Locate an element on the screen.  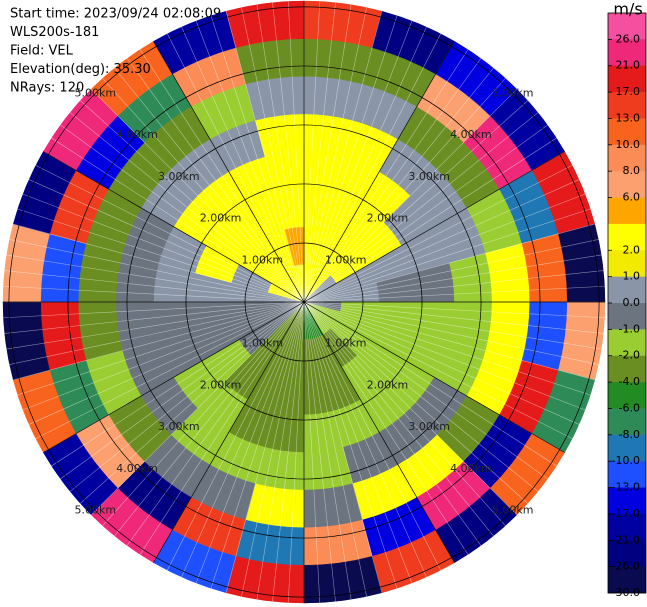
colorbar-tick-label: 26.0 is located at coordinates (628, 38).